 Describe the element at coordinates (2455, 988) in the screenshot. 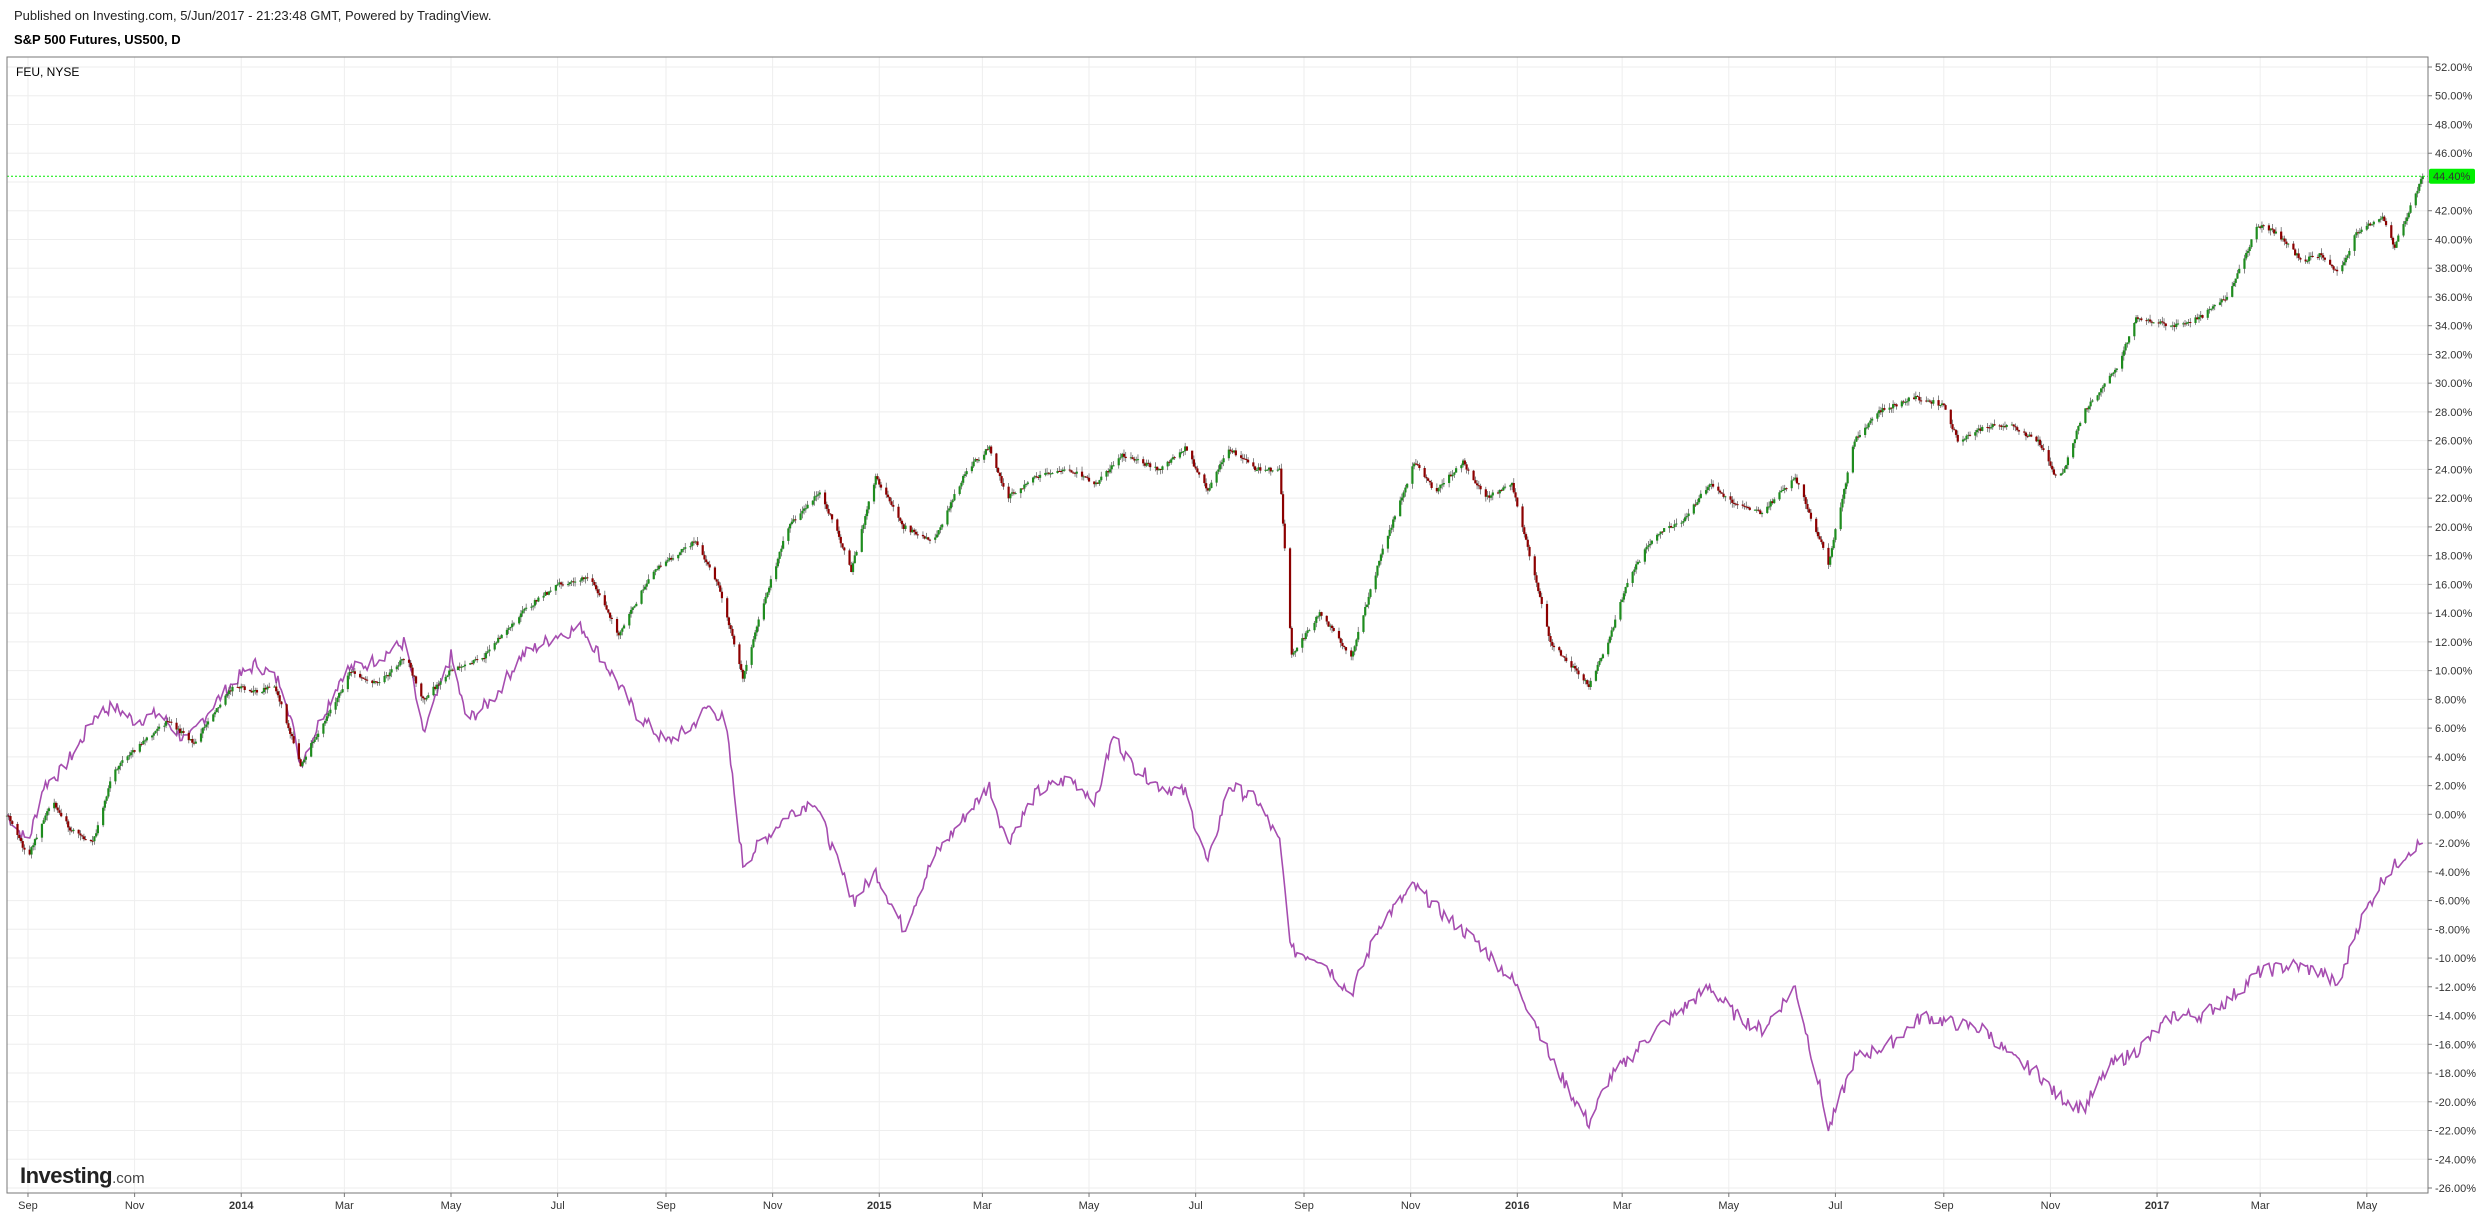

I see `y-tick-label: -12.00%` at that location.